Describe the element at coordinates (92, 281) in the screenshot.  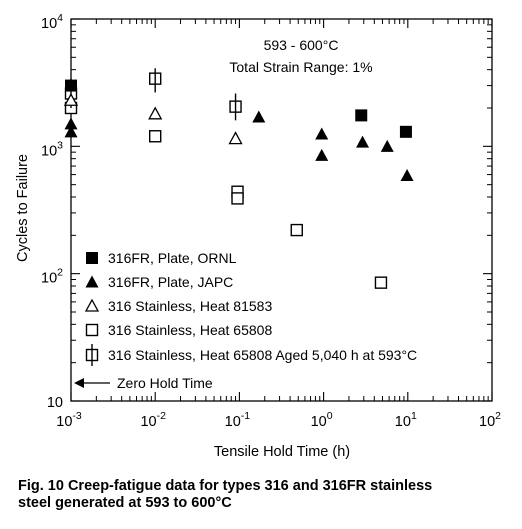
I see `legend-marker-filled-triangle` at that location.